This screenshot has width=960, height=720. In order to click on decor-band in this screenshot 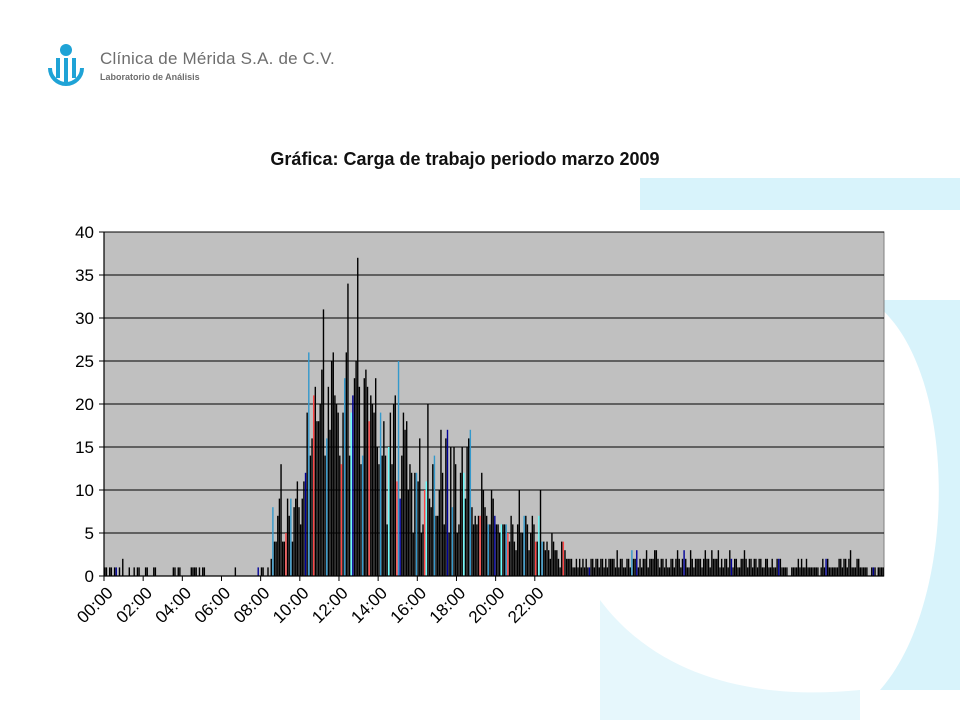, I will do `click(800, 194)`.